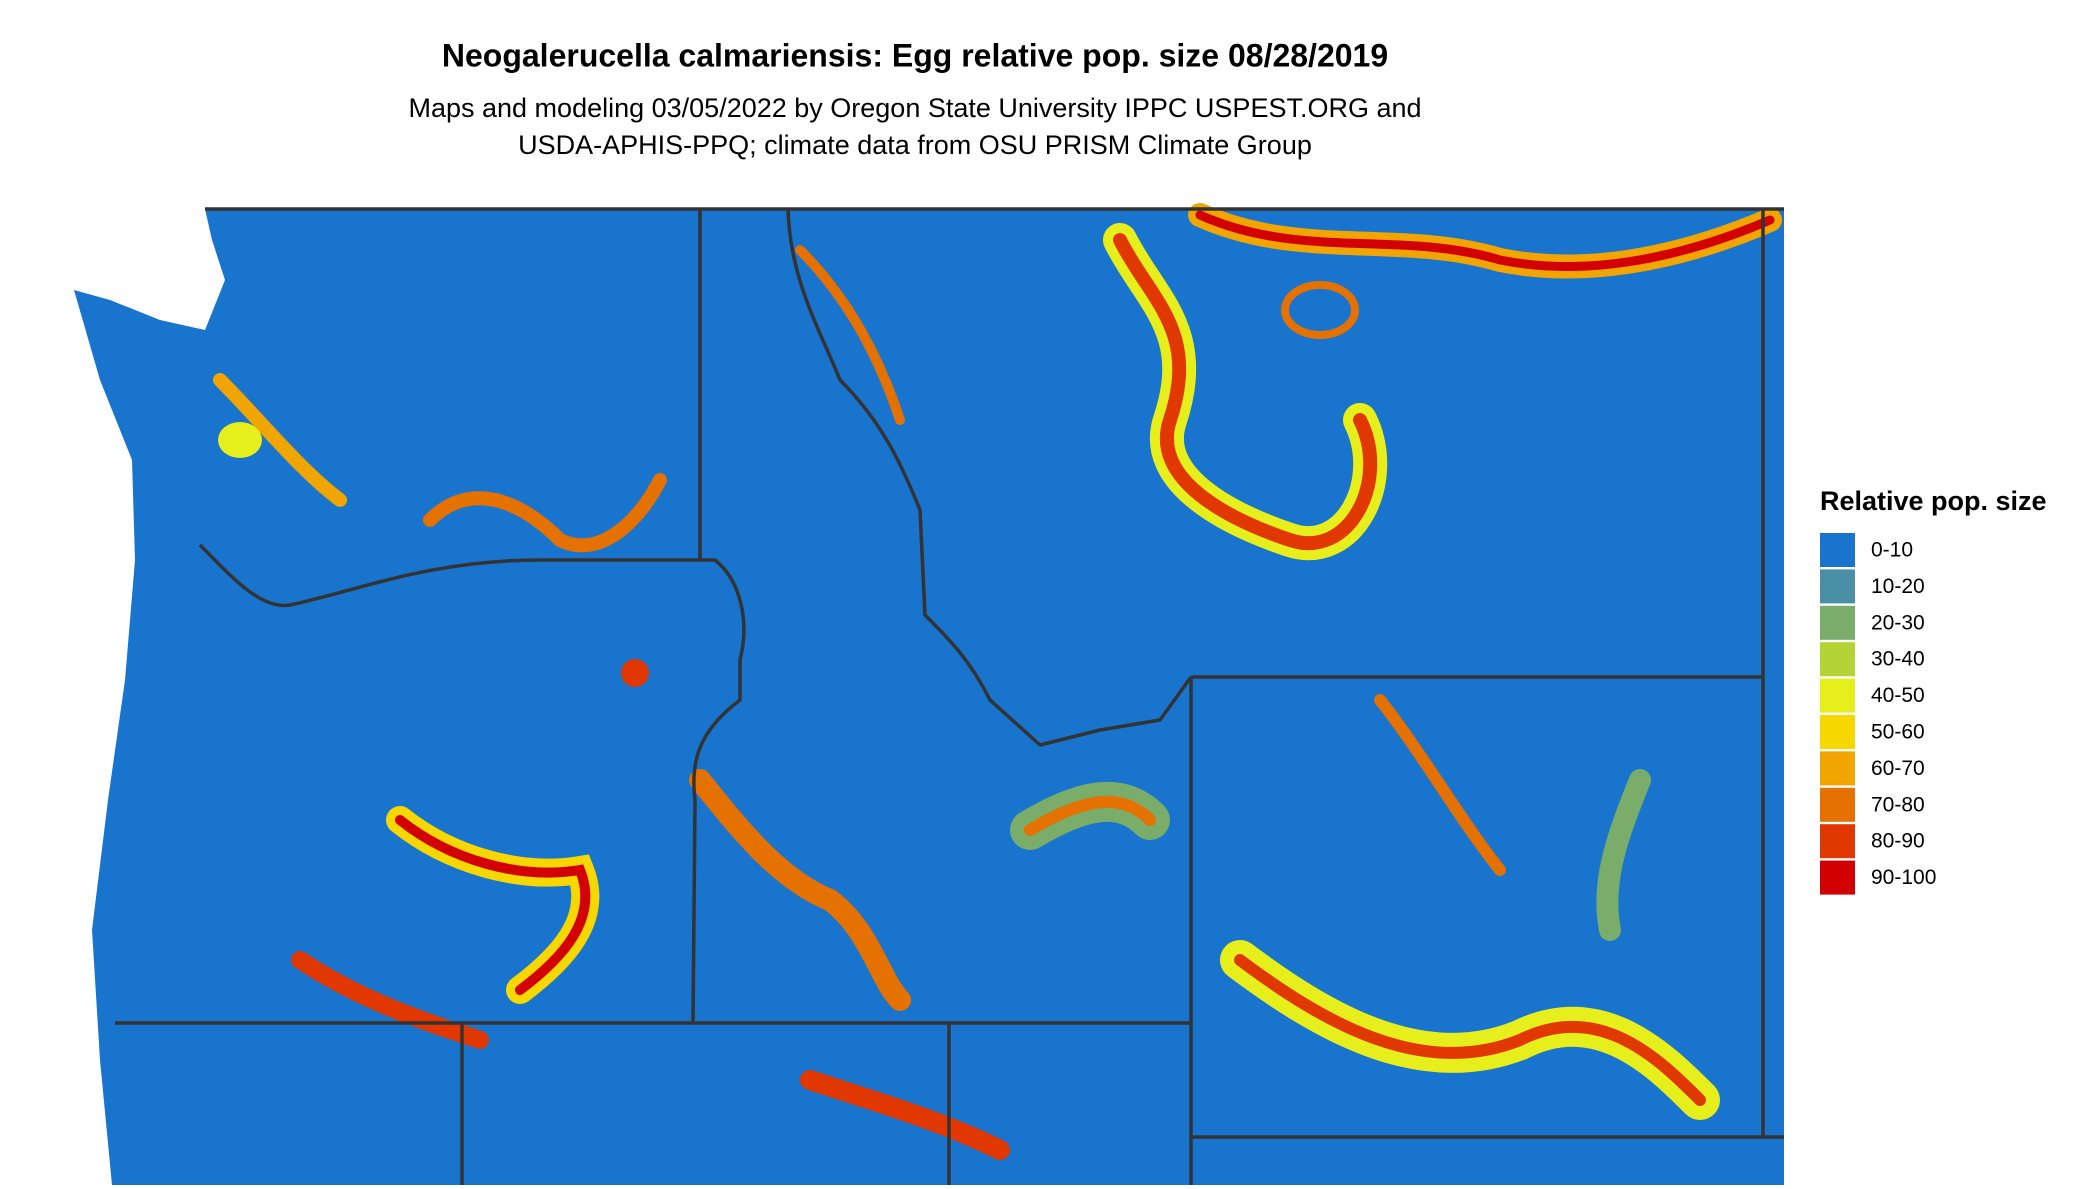 The image size is (2100, 1189). What do you see at coordinates (1898, 586) in the screenshot?
I see `legend-label: 10-20` at bounding box center [1898, 586].